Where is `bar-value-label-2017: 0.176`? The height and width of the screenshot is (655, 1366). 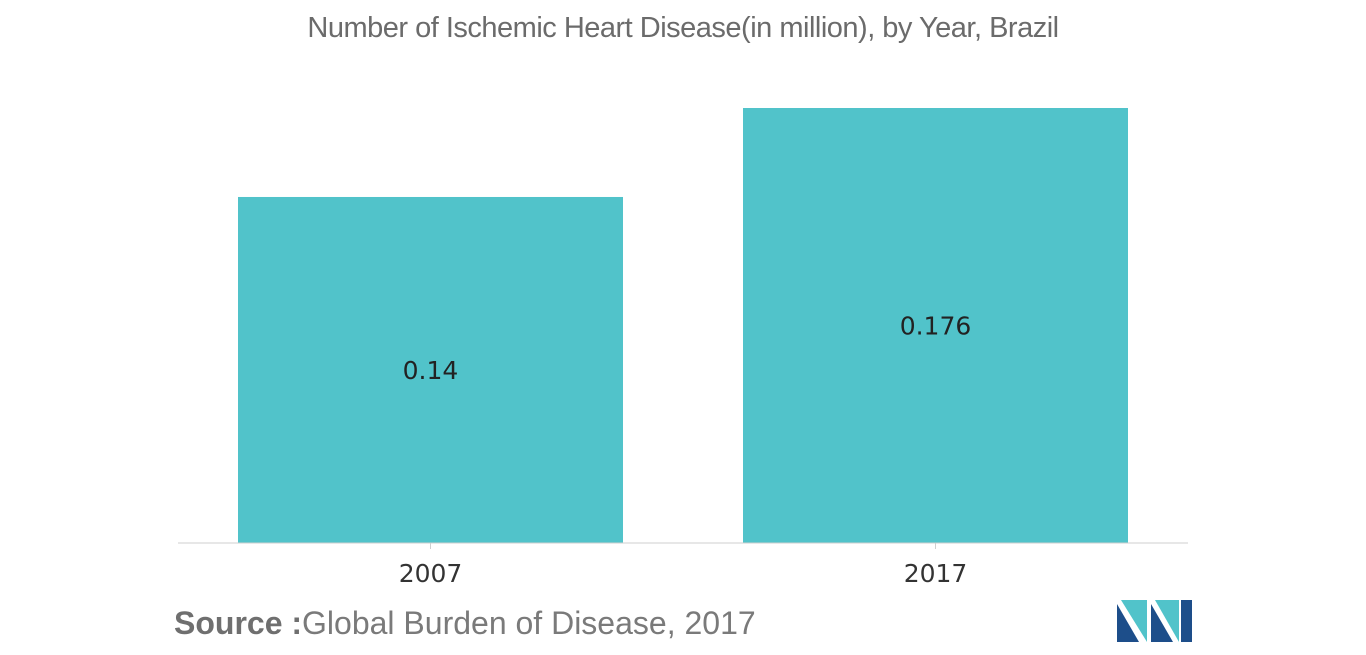 bar-value-label-2017: 0.176 is located at coordinates (936, 326).